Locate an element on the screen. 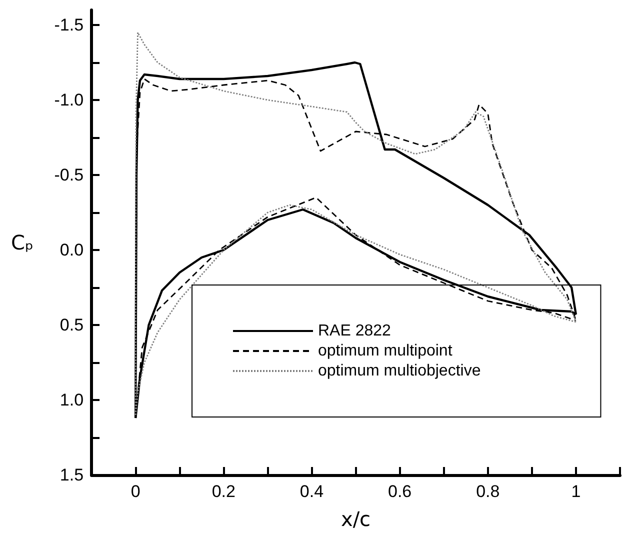 This screenshot has width=636, height=542. x-tick-label: 0.2 is located at coordinates (224, 491).